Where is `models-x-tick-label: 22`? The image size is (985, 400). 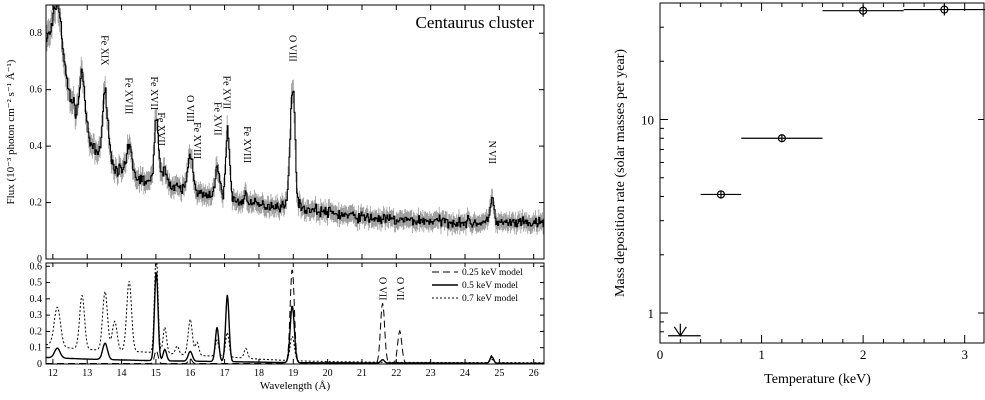 models-x-tick-label: 22 is located at coordinates (396, 373).